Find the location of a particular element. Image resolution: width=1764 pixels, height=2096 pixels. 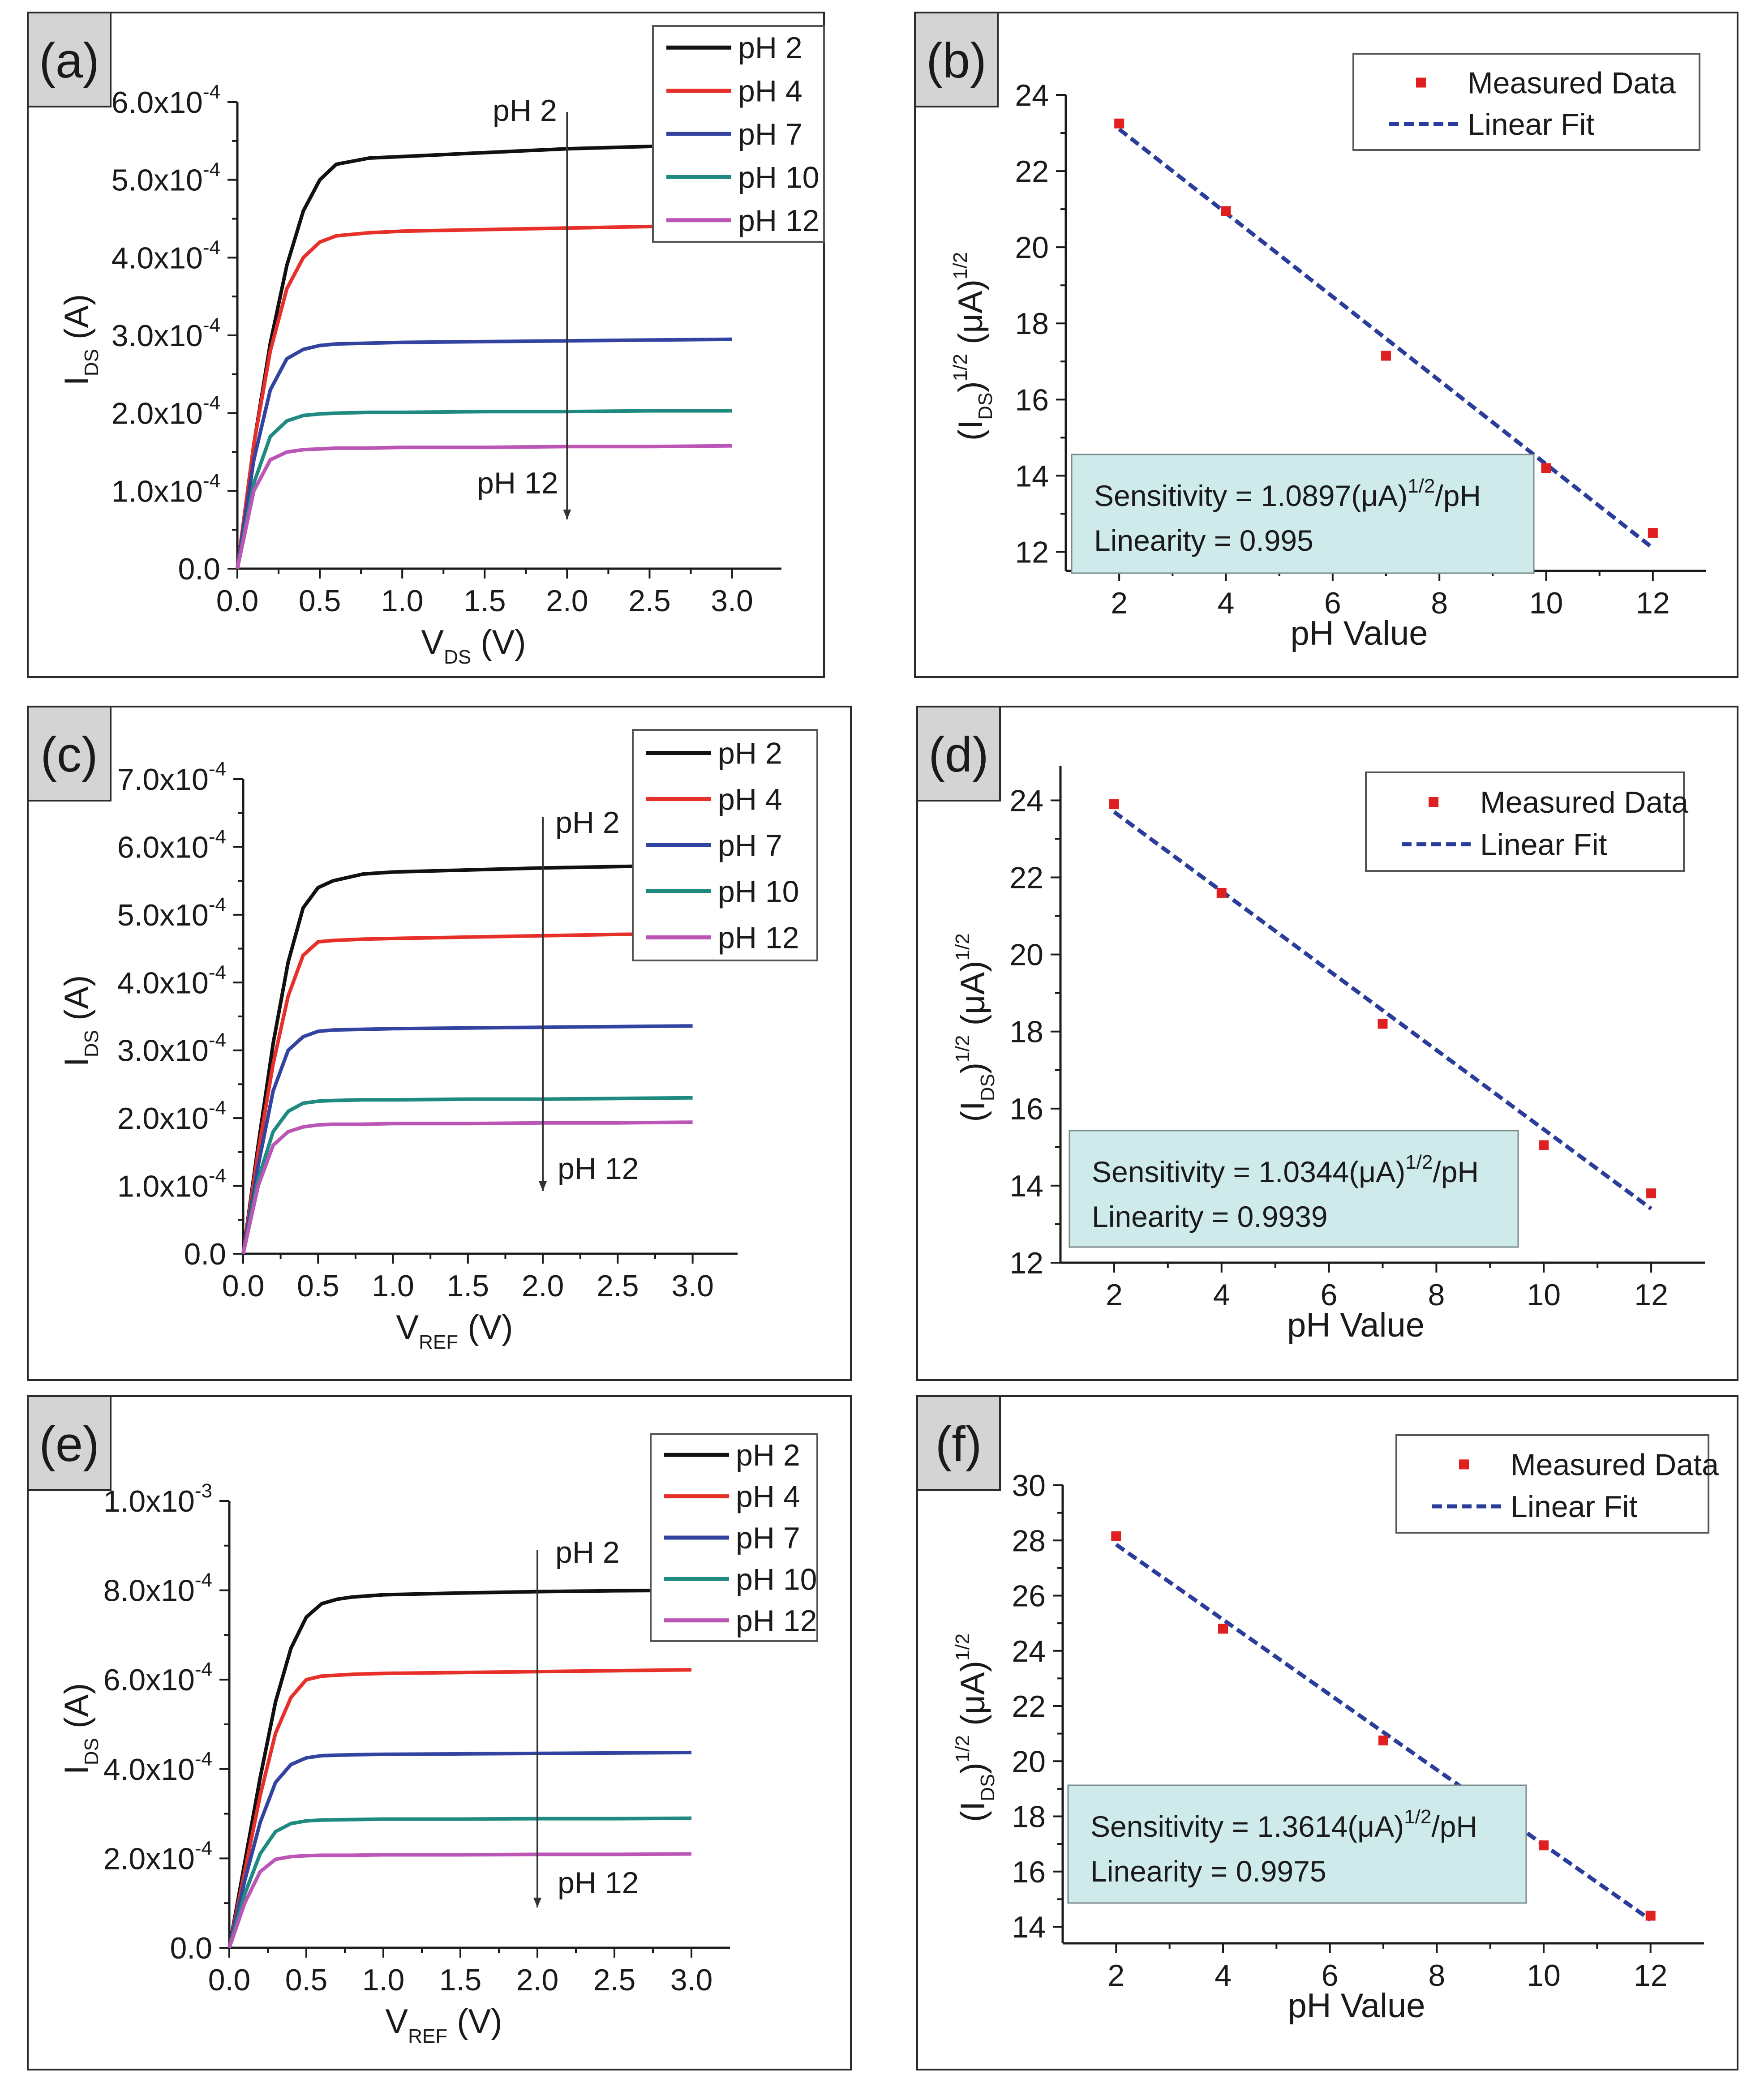

panel-tag-label: (b) is located at coordinates (956, 60).